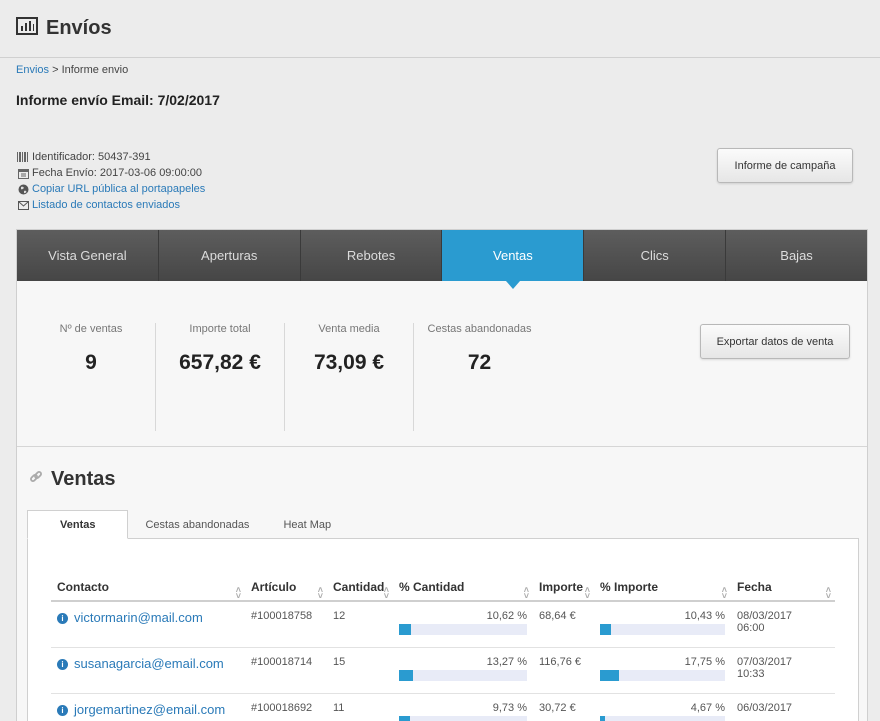 This screenshot has width=880, height=721. I want to click on send-date-text: Fecha Envío: 2017-03-06 09:00:00, so click(117, 173).